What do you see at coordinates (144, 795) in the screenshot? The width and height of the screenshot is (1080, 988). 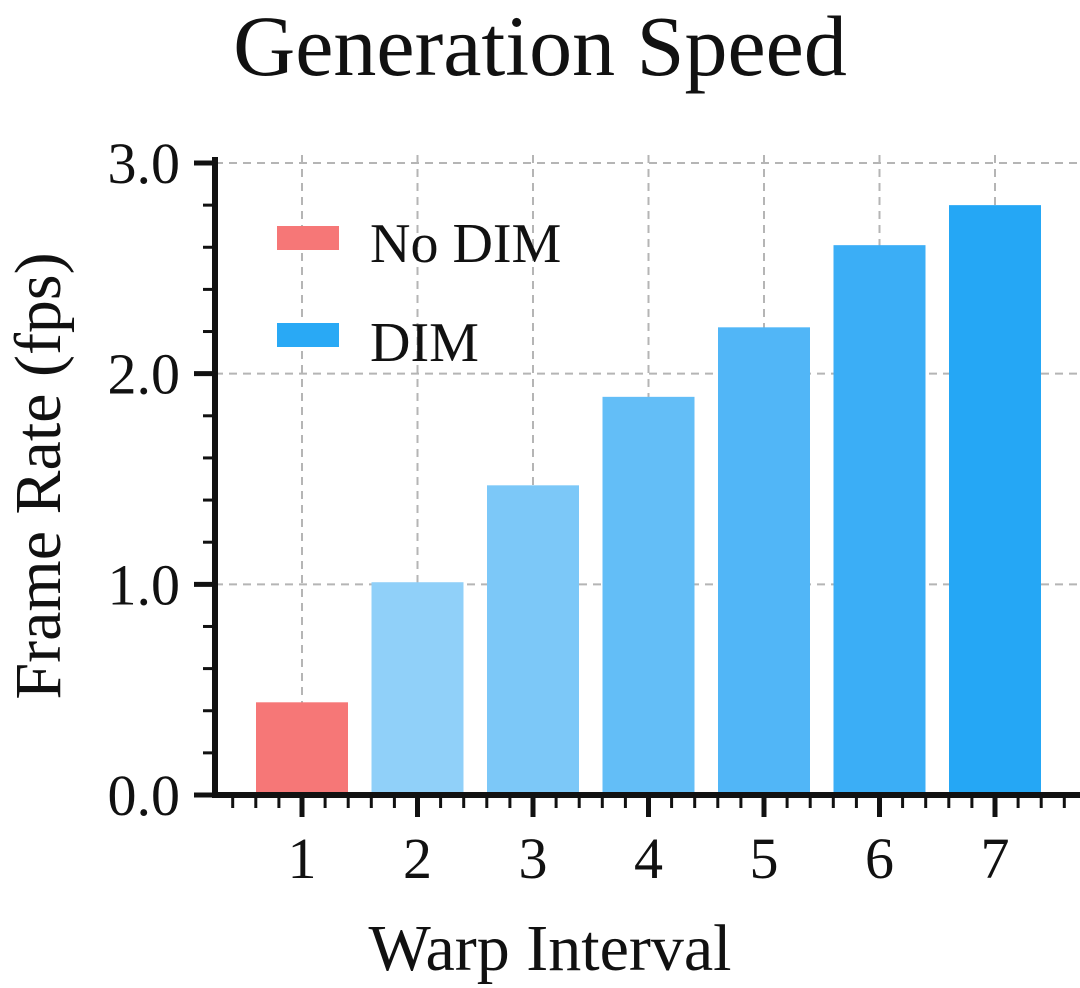 I see `y-tick-label-0: 0.0` at bounding box center [144, 795].